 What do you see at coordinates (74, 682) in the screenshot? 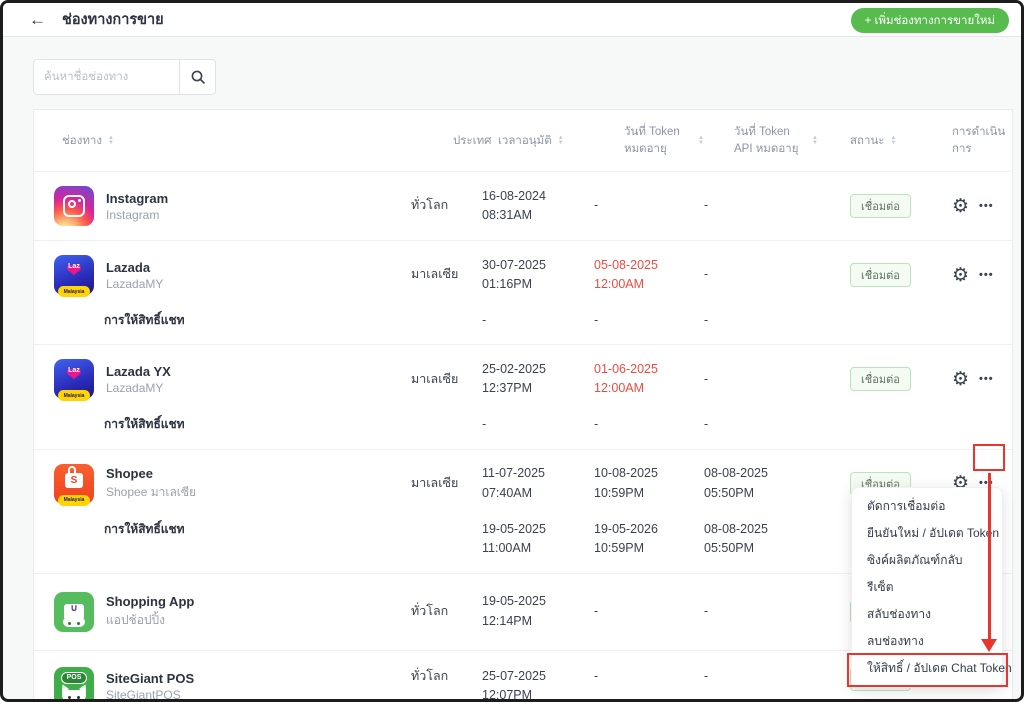
I see `sitegiant-pos-icon: POS` at bounding box center [74, 682].